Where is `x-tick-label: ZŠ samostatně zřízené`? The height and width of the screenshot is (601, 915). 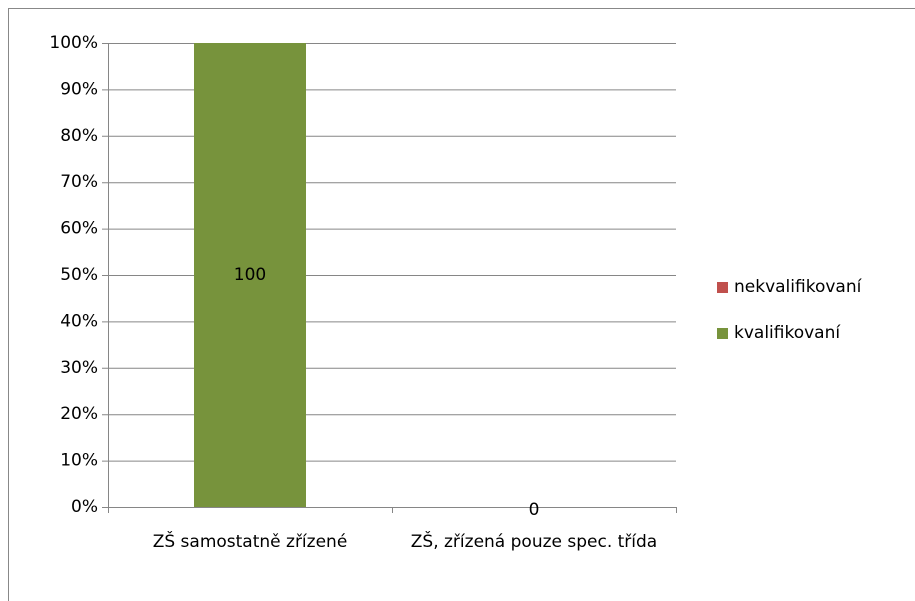
x-tick-label: ZŠ samostatně zřízené is located at coordinates (250, 542).